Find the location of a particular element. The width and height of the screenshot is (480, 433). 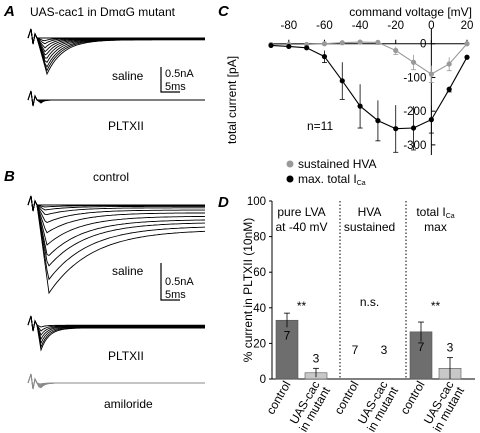

y-tick-label: 40 is located at coordinates (259, 309).